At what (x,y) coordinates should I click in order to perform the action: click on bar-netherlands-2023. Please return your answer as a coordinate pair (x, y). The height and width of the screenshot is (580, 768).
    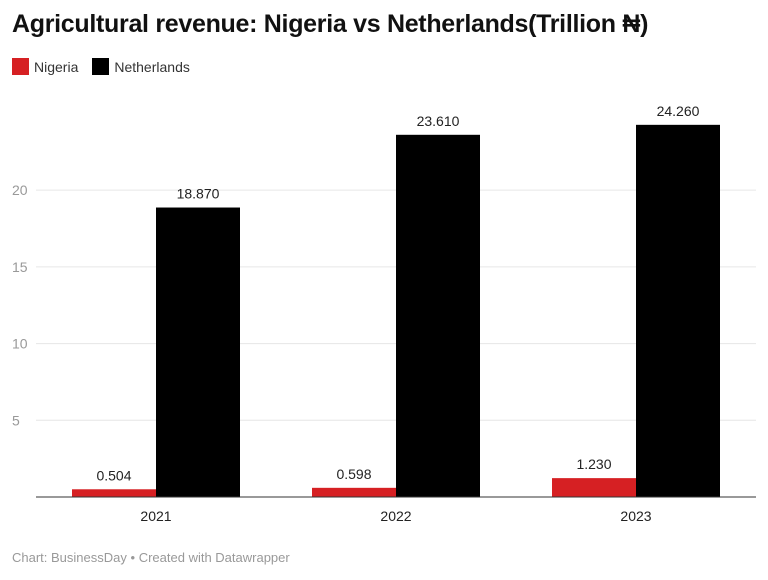
    Looking at the image, I should click on (678, 311).